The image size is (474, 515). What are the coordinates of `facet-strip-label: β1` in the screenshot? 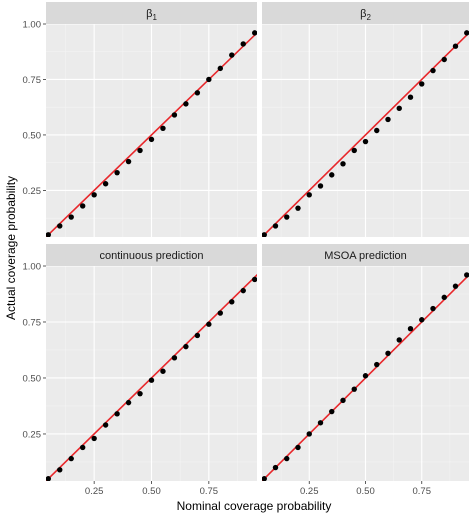 It's located at (151, 15).